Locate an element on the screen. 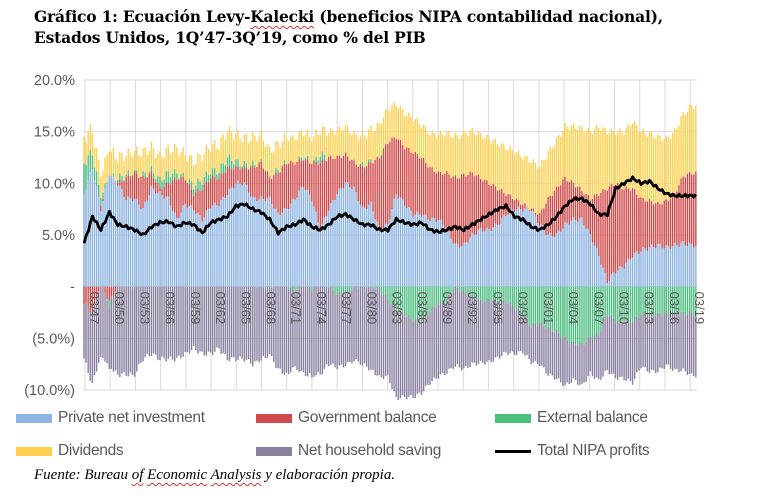 Image resolution: width=768 pixels, height=499 pixels. legend-swatch is located at coordinates (34, 418).